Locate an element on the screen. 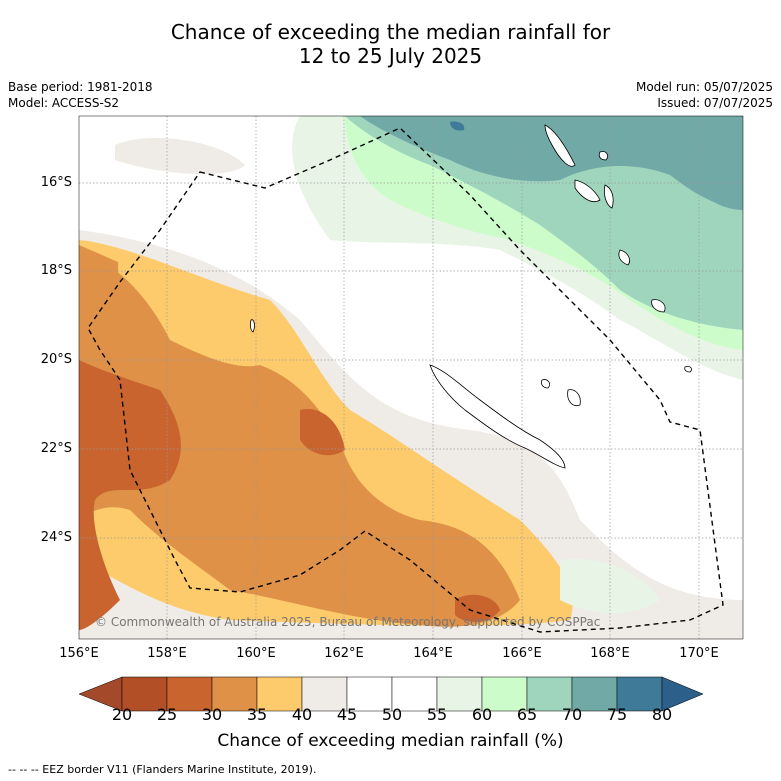  colorbar-tick: 75 is located at coordinates (617, 714).